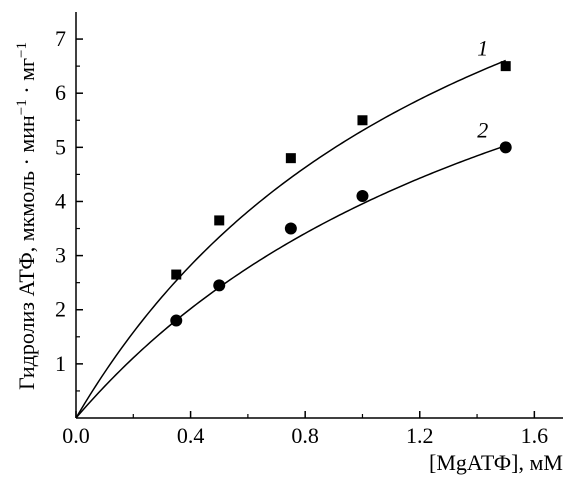 This screenshot has width=571, height=477. I want to click on y-tick-label-1: 2, so click(60, 309).